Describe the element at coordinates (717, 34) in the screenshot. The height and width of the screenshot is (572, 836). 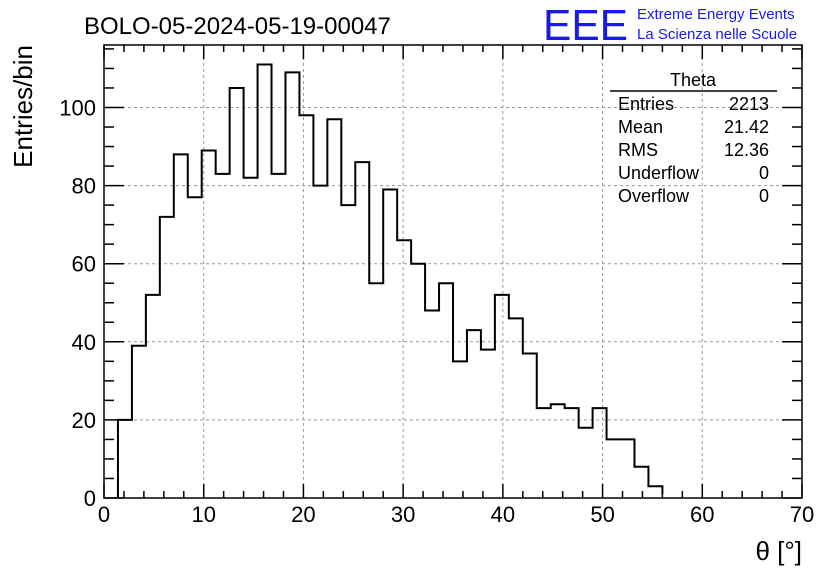
I see `logo-line-2: La Scienza nelle Scuole` at that location.